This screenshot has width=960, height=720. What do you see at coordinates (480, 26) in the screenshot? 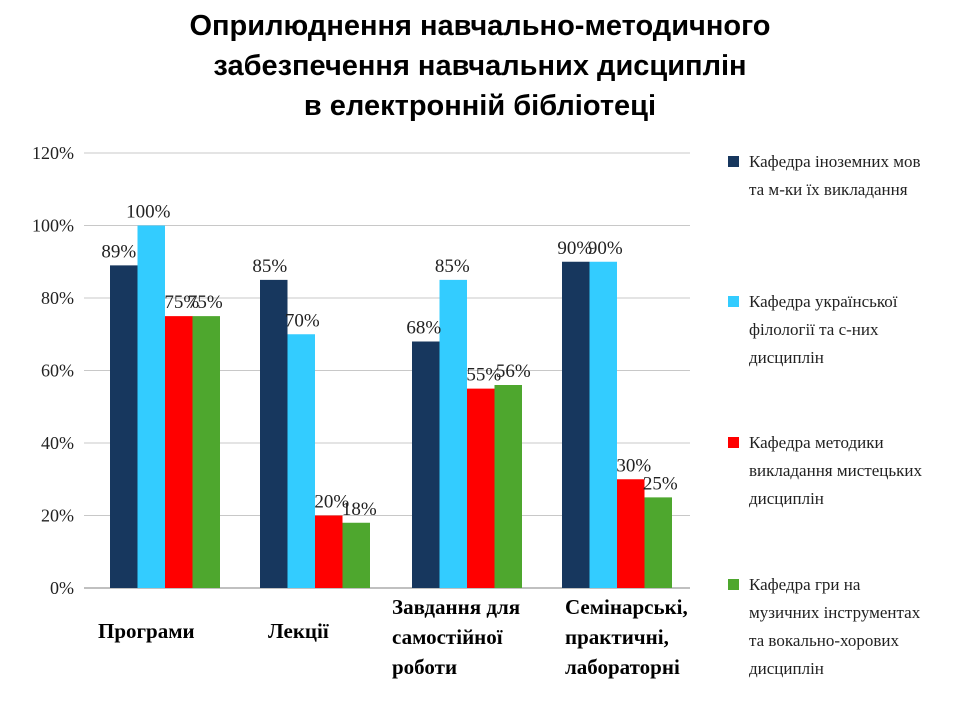
I see `chart-title-line-1: Оприлюднення навчально-методичного` at bounding box center [480, 26].